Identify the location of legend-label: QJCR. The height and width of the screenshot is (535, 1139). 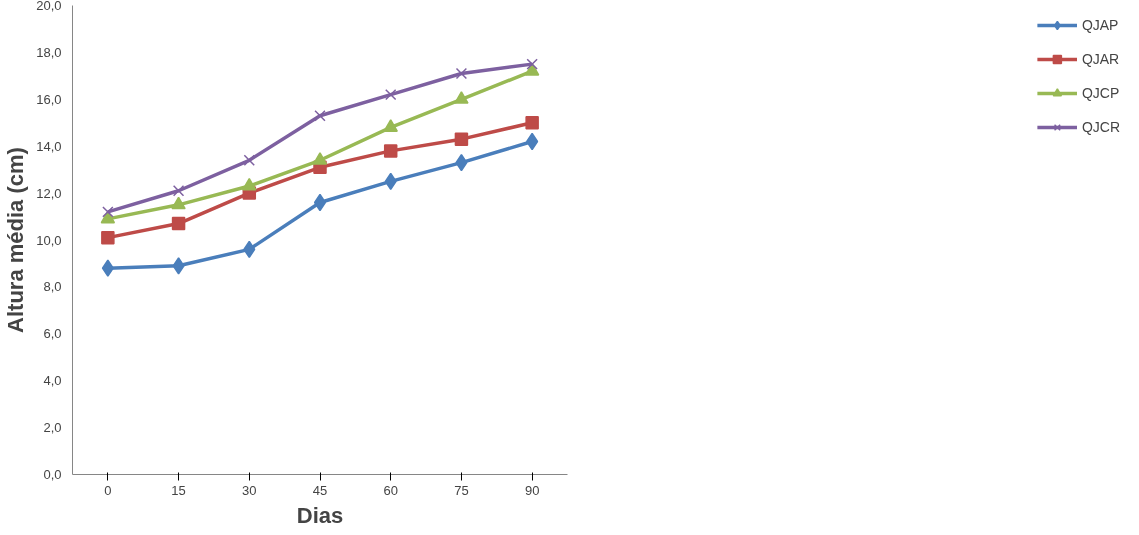
(1100, 127).